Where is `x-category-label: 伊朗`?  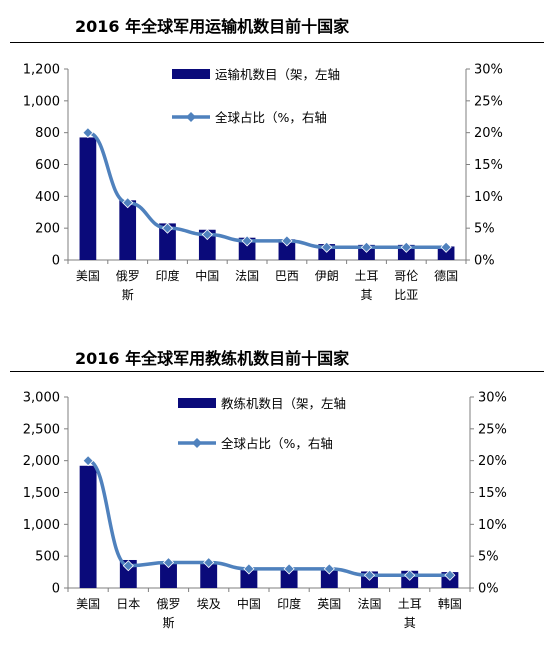
x-category-label: 伊朗 is located at coordinates (327, 276).